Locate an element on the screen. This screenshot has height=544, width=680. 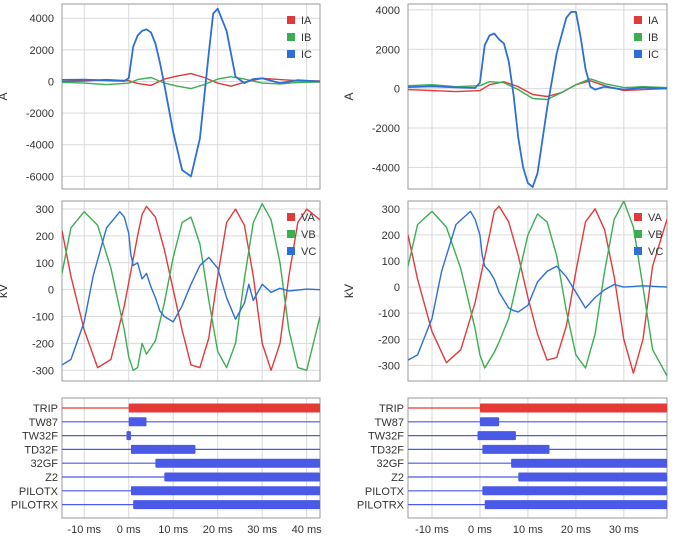
legend-swatch-ib is located at coordinates (291, 37).